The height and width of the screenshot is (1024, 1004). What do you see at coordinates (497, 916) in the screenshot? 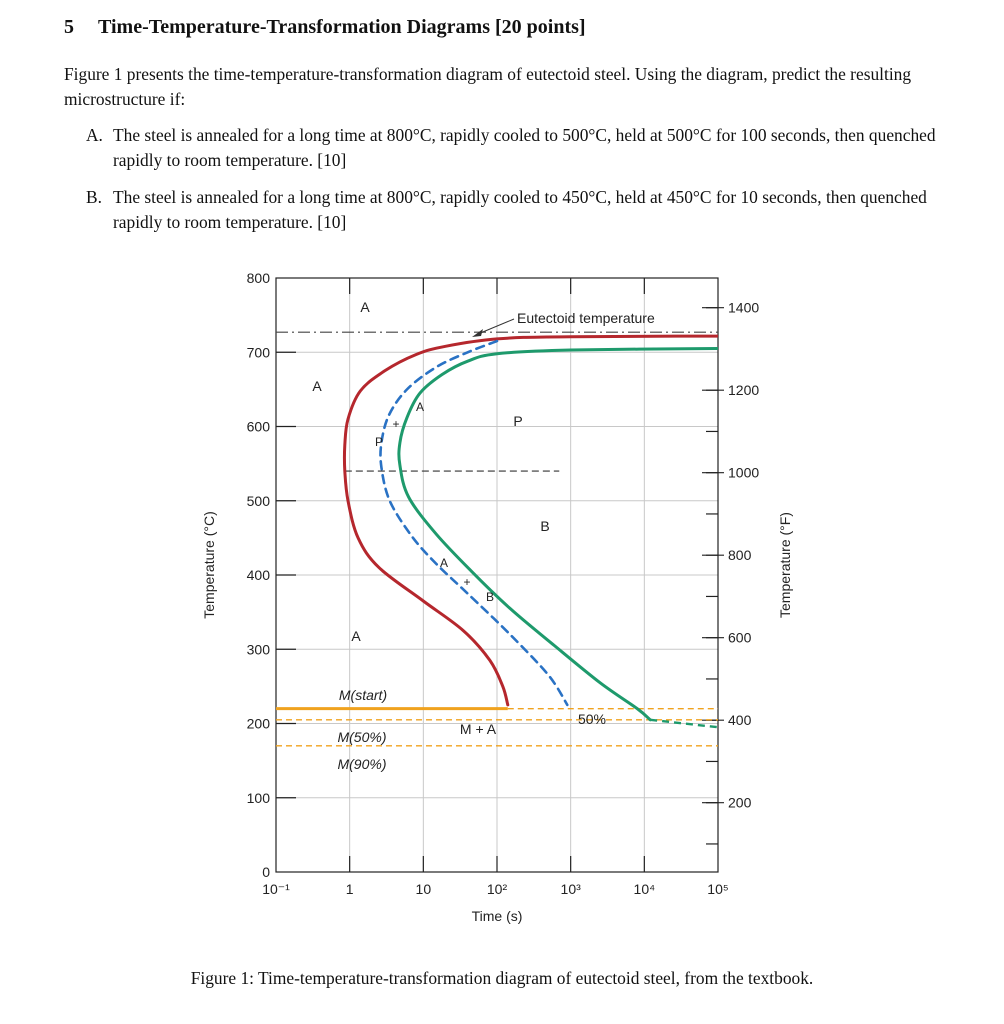
I see `x-axis-title: Time (s)` at bounding box center [497, 916].